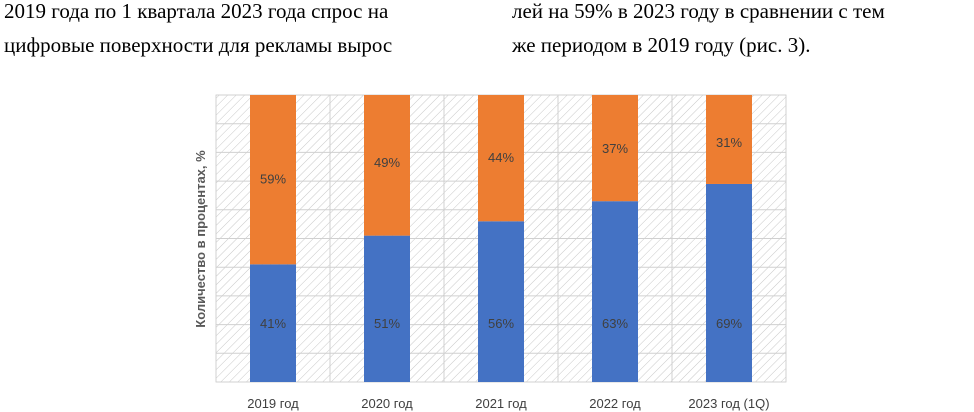  Describe the element at coordinates (387, 162) in the screenshot. I see `data-label: 49%` at that location.